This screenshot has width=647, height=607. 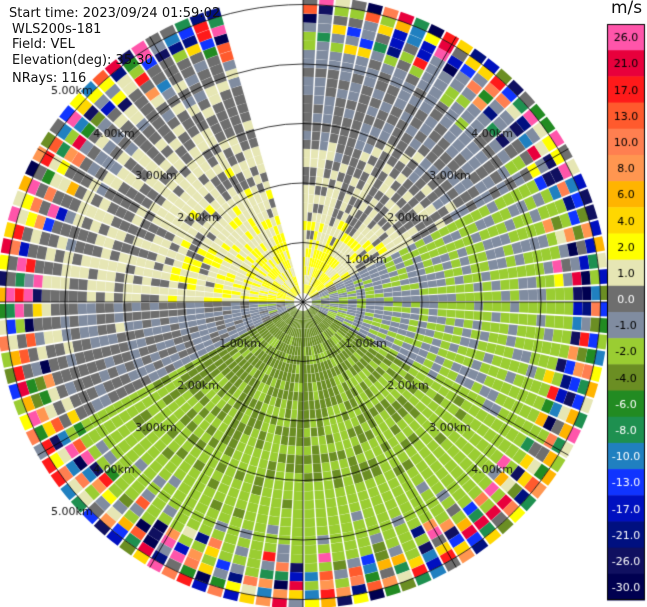 What do you see at coordinates (115, 13) in the screenshot?
I see `start-time-label: Start time: 2023/09/24 01:59:02` at bounding box center [115, 13].